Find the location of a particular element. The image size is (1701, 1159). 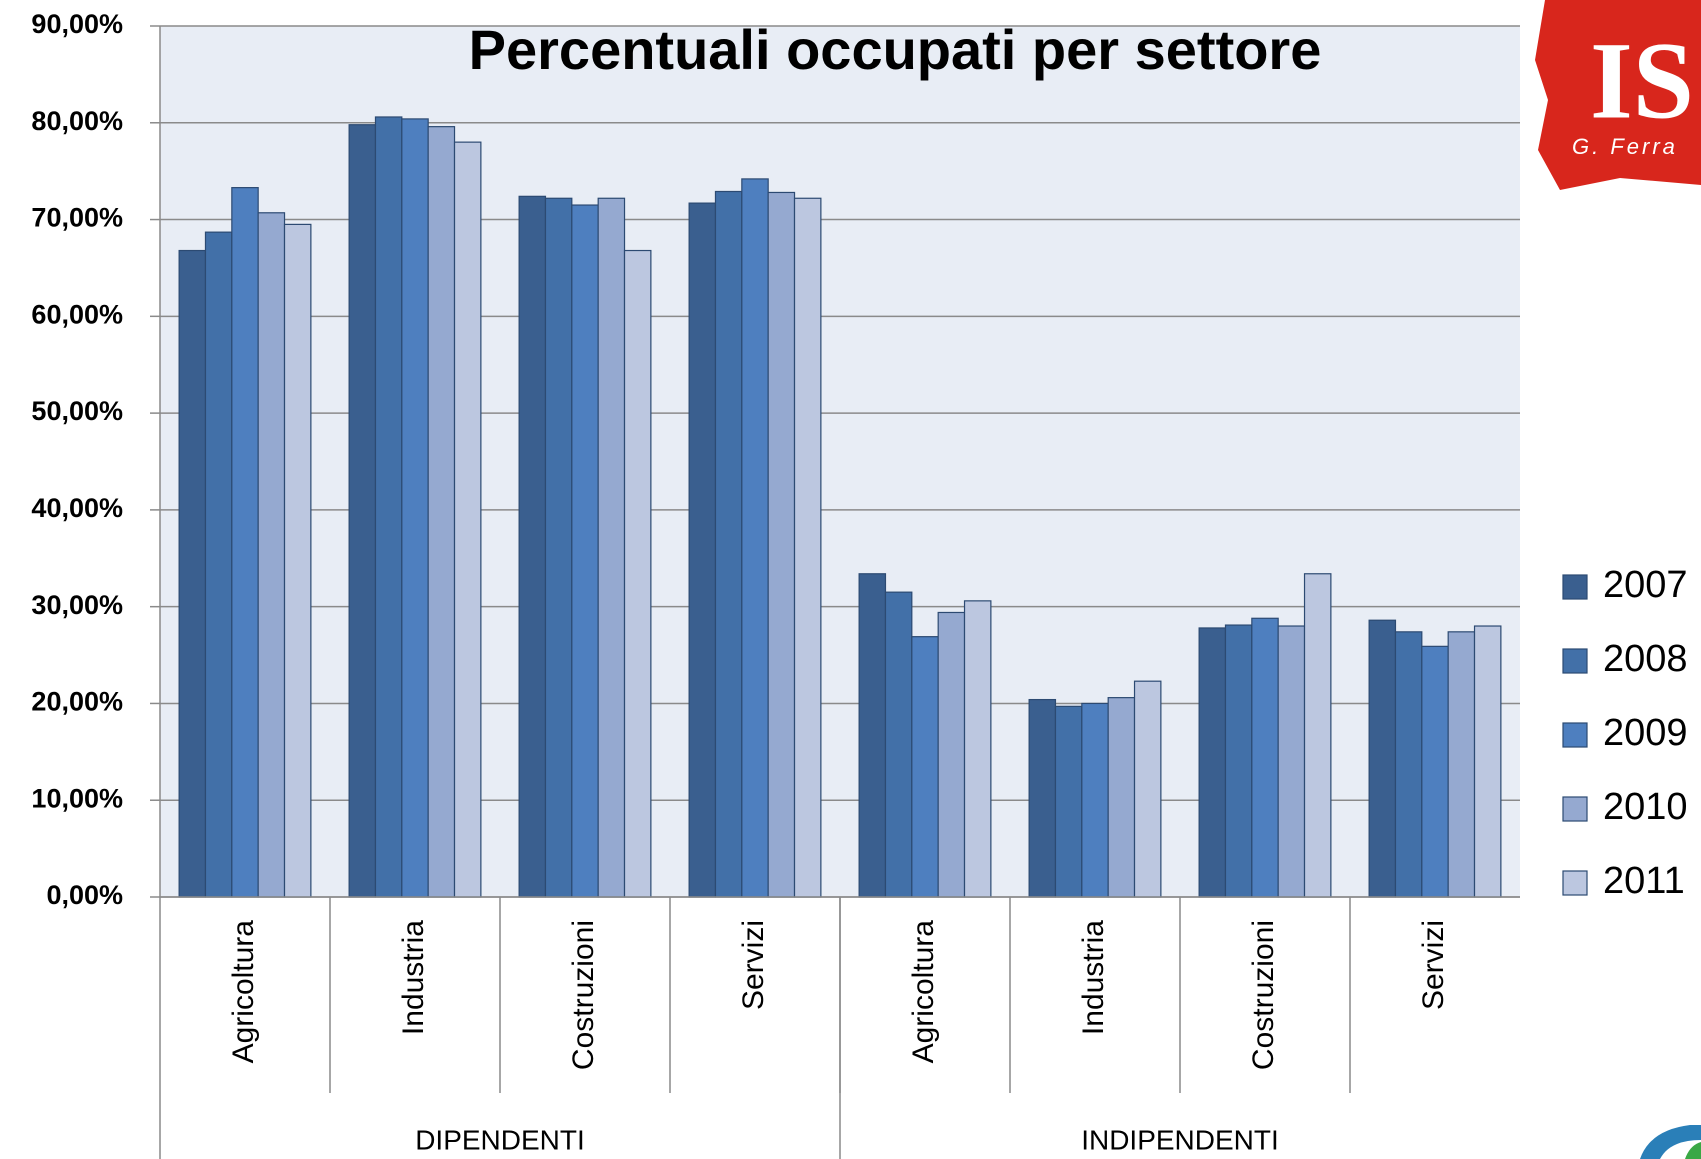

group-label: DIPENDENTI is located at coordinates (500, 1139).